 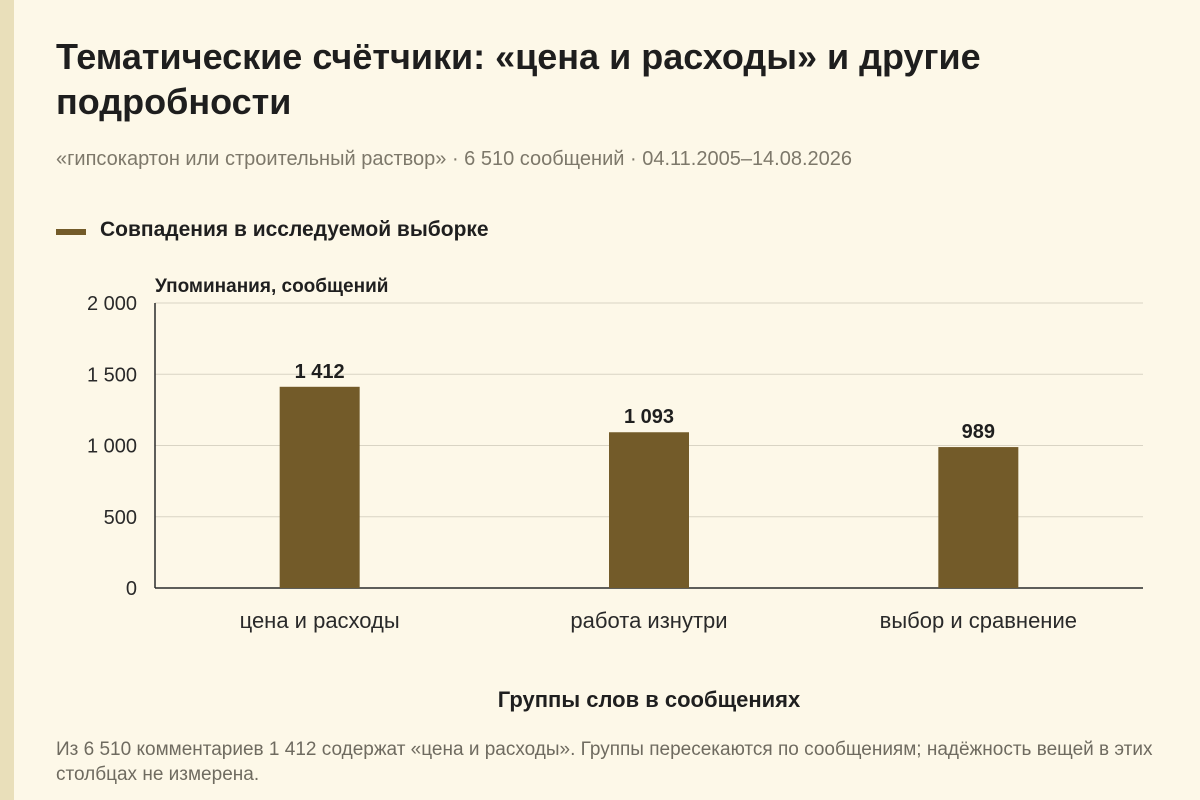 What do you see at coordinates (112, 304) in the screenshot?
I see `y-tick-label: 2 000` at bounding box center [112, 304].